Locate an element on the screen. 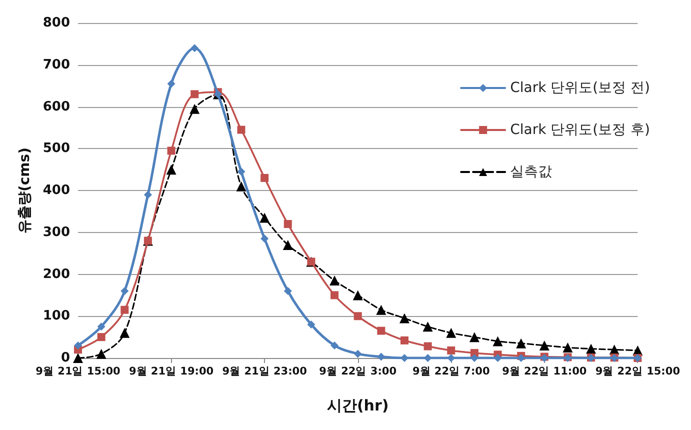  y-tick-label: 500 is located at coordinates (56, 148).